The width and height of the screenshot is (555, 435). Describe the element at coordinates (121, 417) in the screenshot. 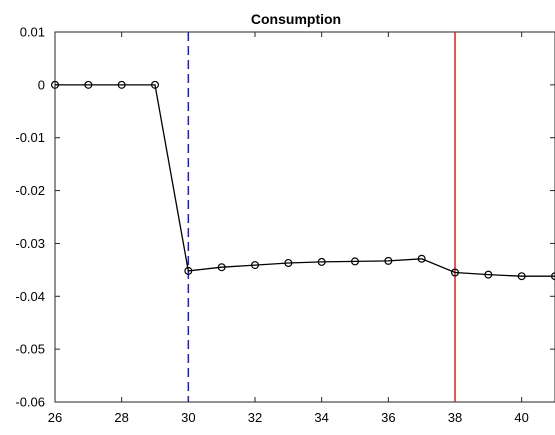

I see `x-tick-label: 28` at that location.